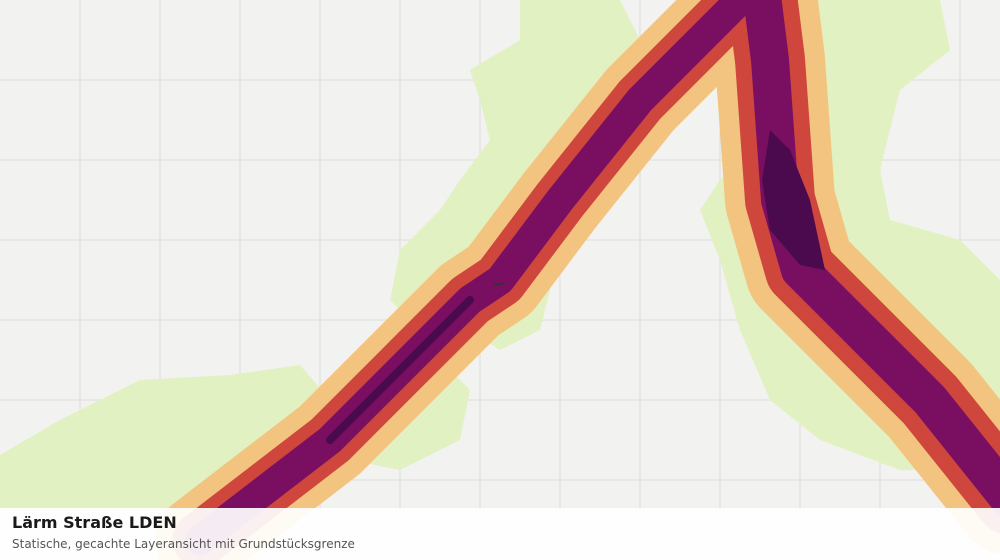 This screenshot has height=560, width=1000. What do you see at coordinates (499, 284) in the screenshot?
I see `marker` at bounding box center [499, 284].